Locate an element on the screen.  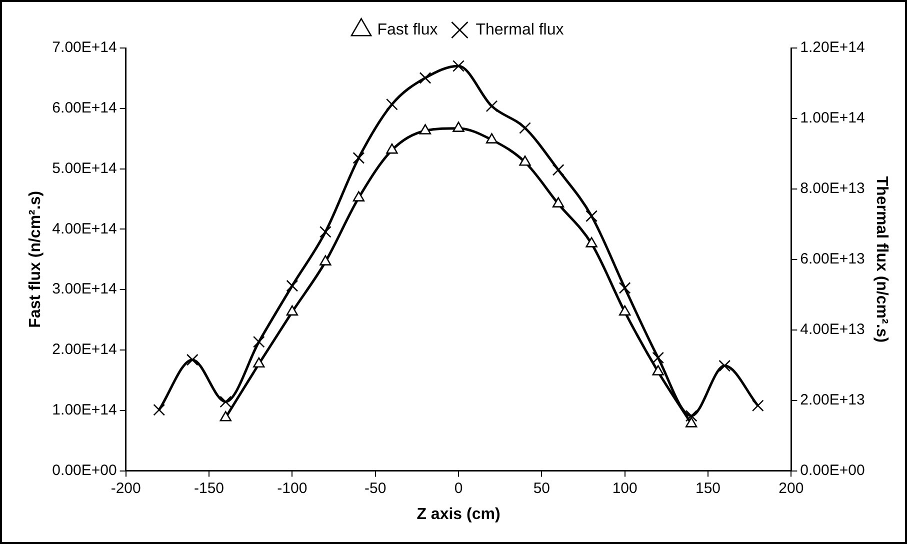
x-tick-label: 200 is located at coordinates (791, 488).